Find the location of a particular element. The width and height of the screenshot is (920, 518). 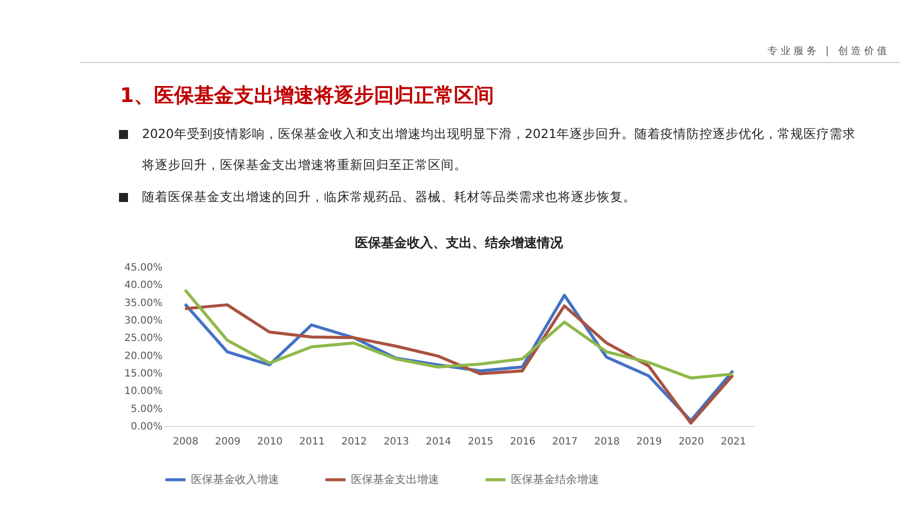

x-tick-label: 2018 is located at coordinates (607, 442).